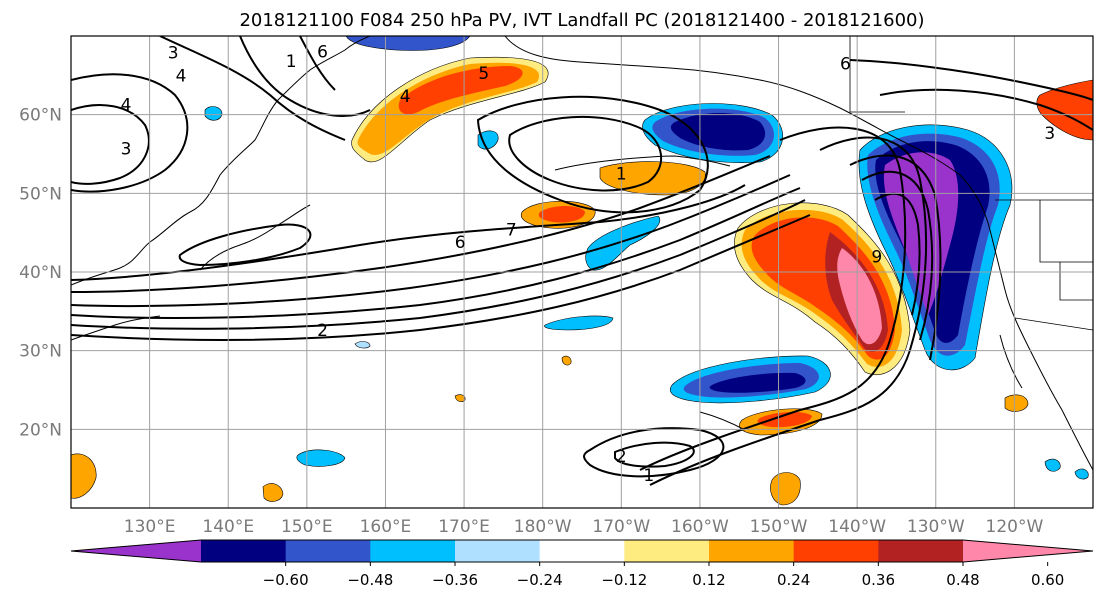 Image resolution: width=1105 pixels, height=601 pixels. I want to click on lon-tick-label: 130°E, so click(150, 527).